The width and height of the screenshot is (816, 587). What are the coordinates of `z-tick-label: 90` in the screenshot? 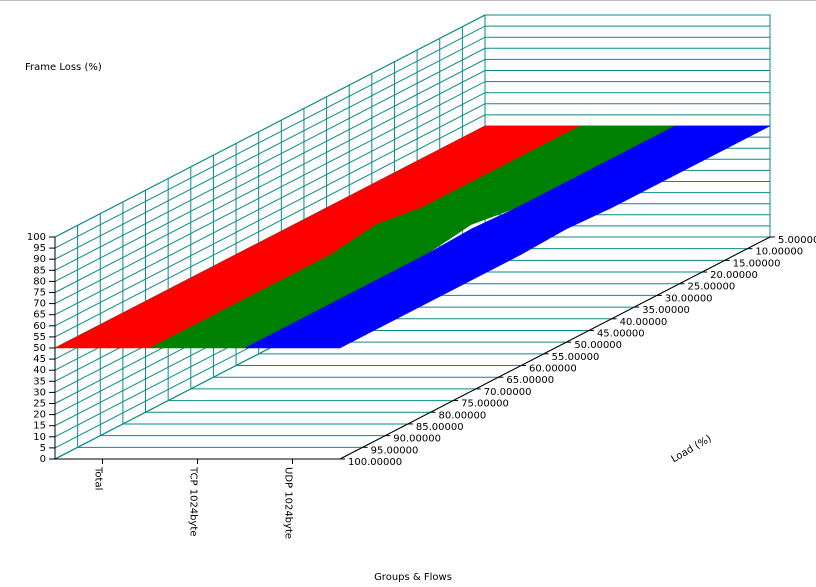 It's located at (39, 259).